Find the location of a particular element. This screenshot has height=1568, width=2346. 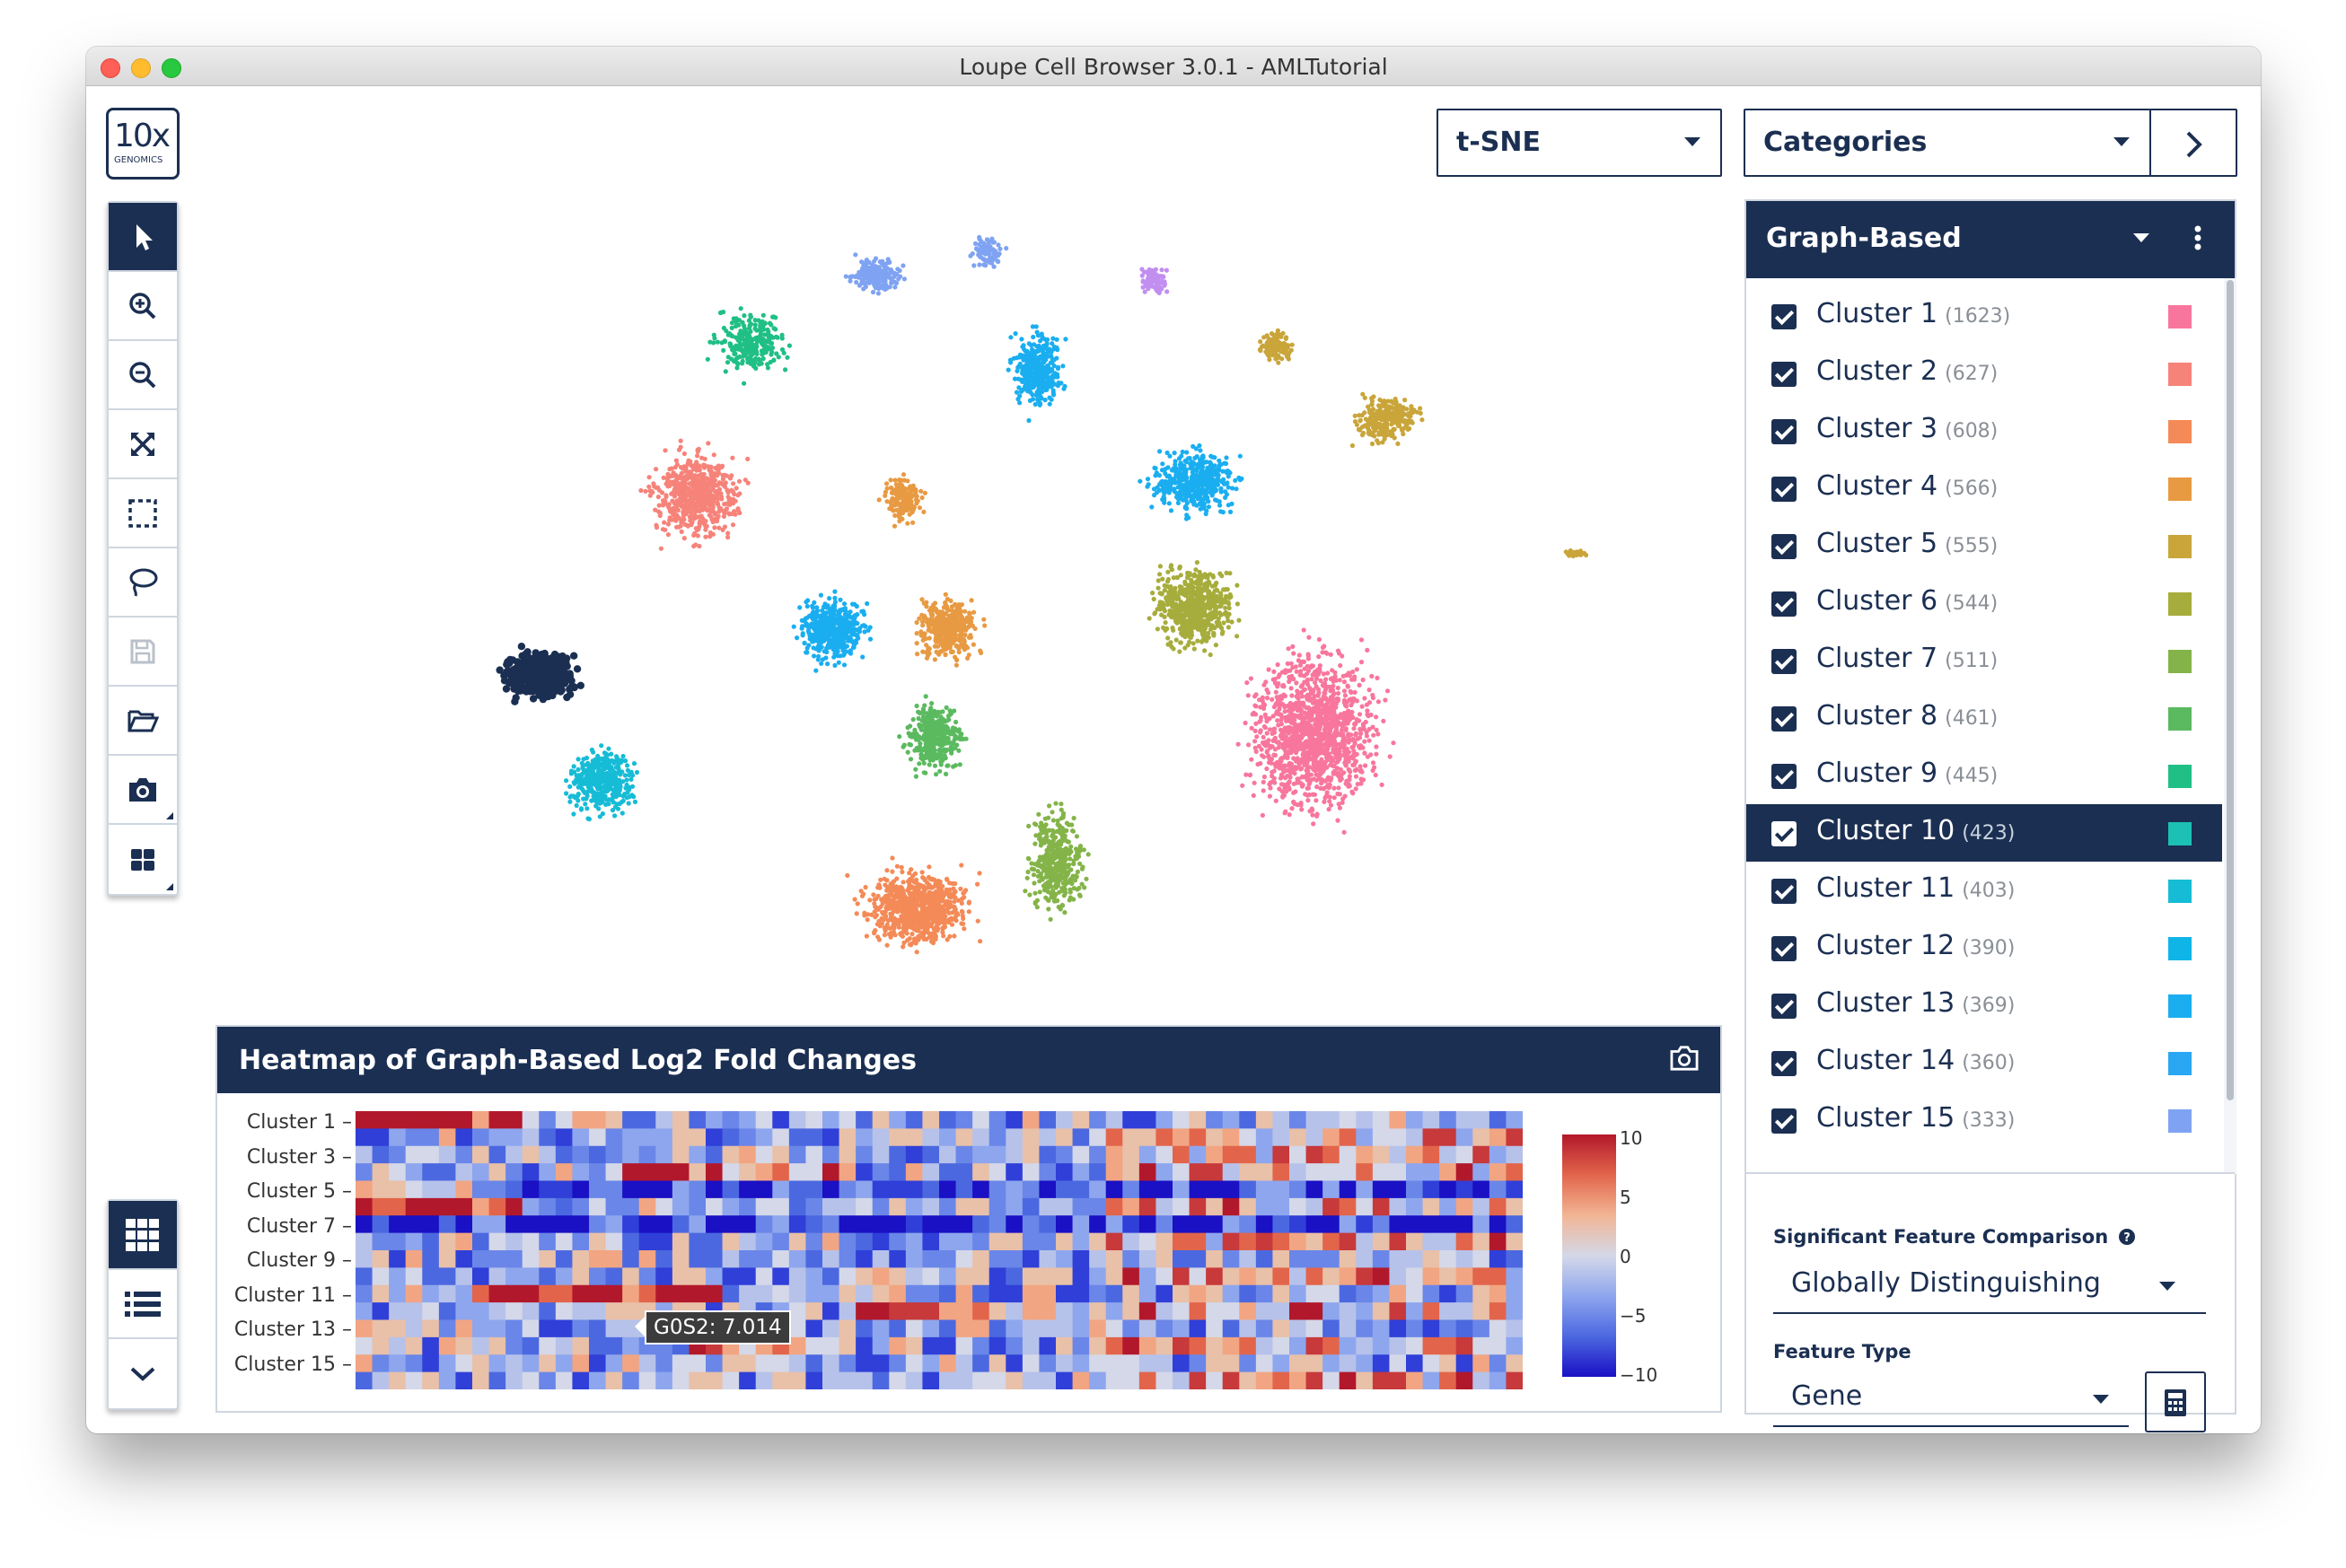

box-select-button is located at coordinates (143, 513).